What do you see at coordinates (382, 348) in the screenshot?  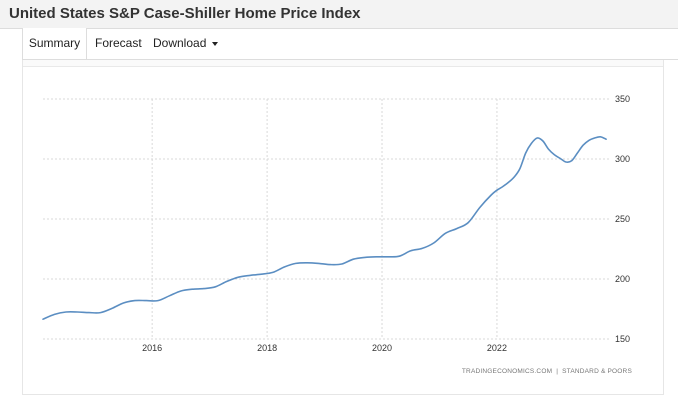 I see `x-tick-label-2: 2020` at bounding box center [382, 348].